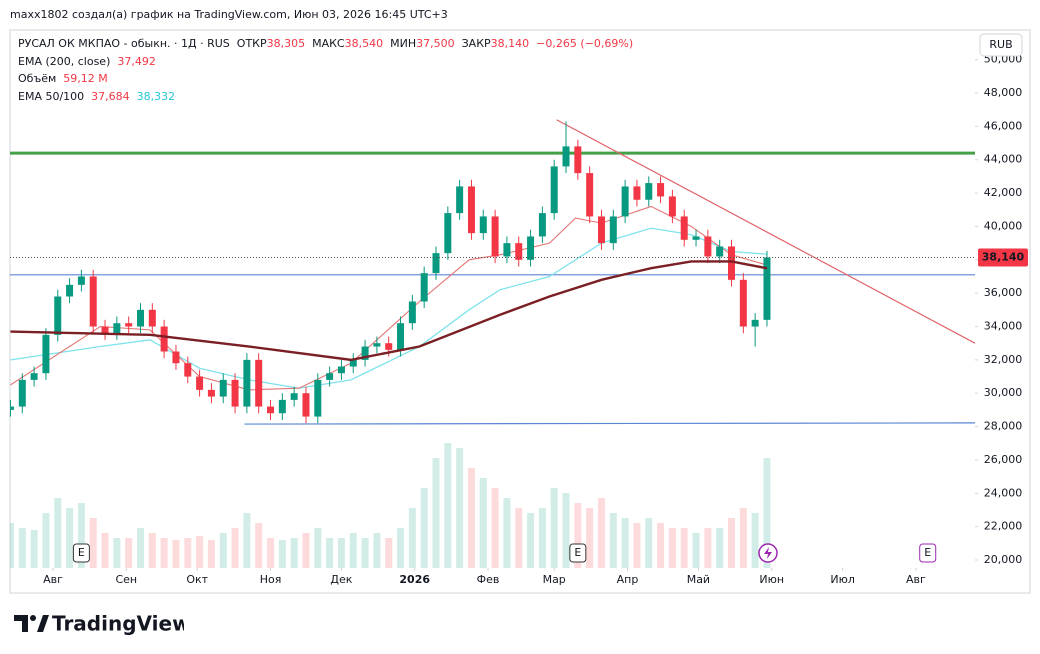 This screenshot has width=1040, height=654. I want to click on indicator-name: Объём, so click(37, 78).